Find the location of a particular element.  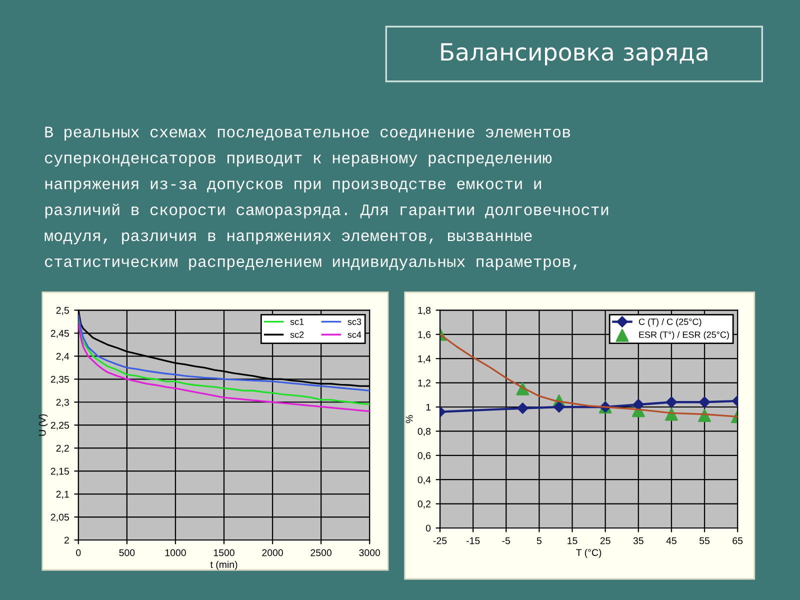

x-axis-title: t (min) is located at coordinates (224, 565).